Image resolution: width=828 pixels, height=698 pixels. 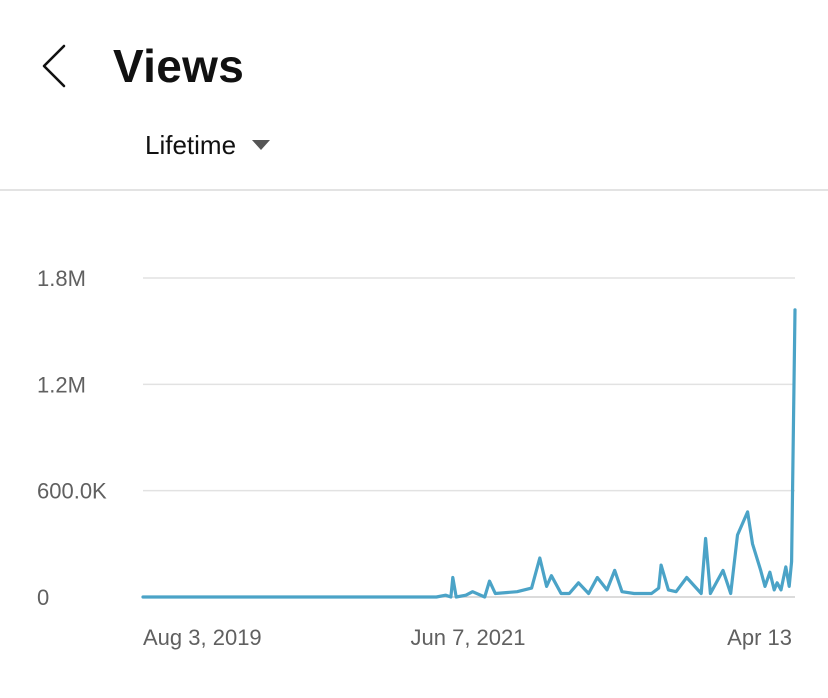 What do you see at coordinates (61, 278) in the screenshot?
I see `y-tick-label: 1.8M` at bounding box center [61, 278].